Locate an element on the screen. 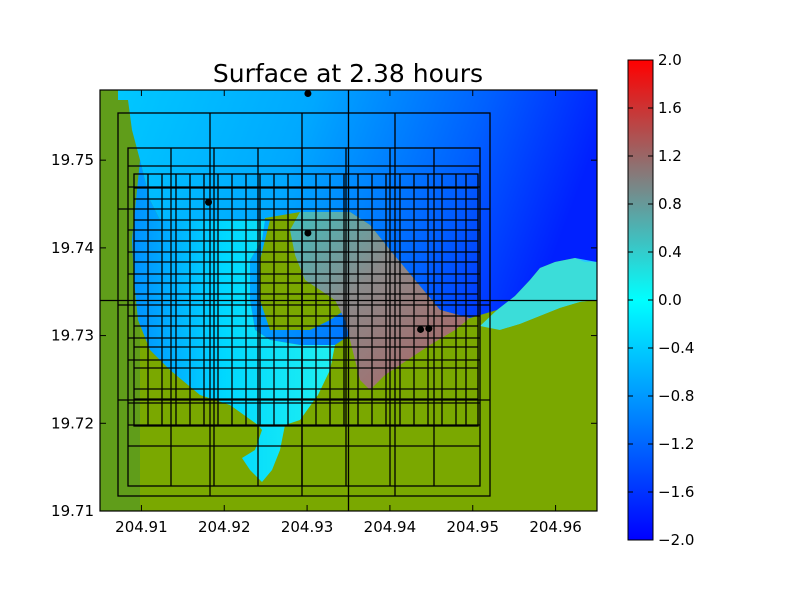 The width and height of the screenshot is (800, 600). y-tick-label: 19.71 is located at coordinates (72, 511).